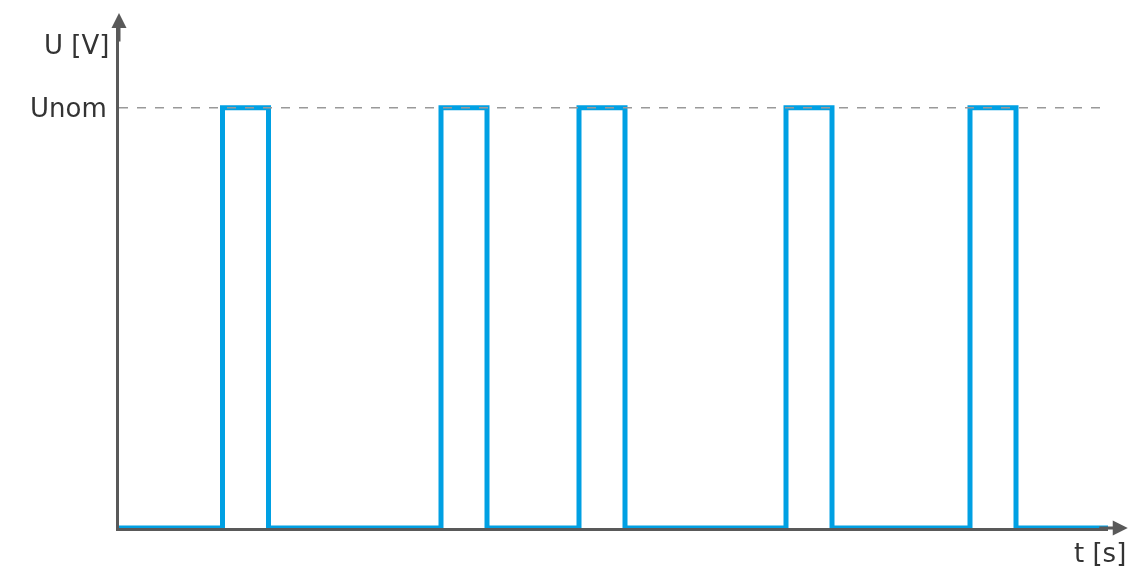 The image size is (1142, 572). Describe the element at coordinates (77, 45) in the screenshot. I see `y-axis-title: U [V]` at that location.